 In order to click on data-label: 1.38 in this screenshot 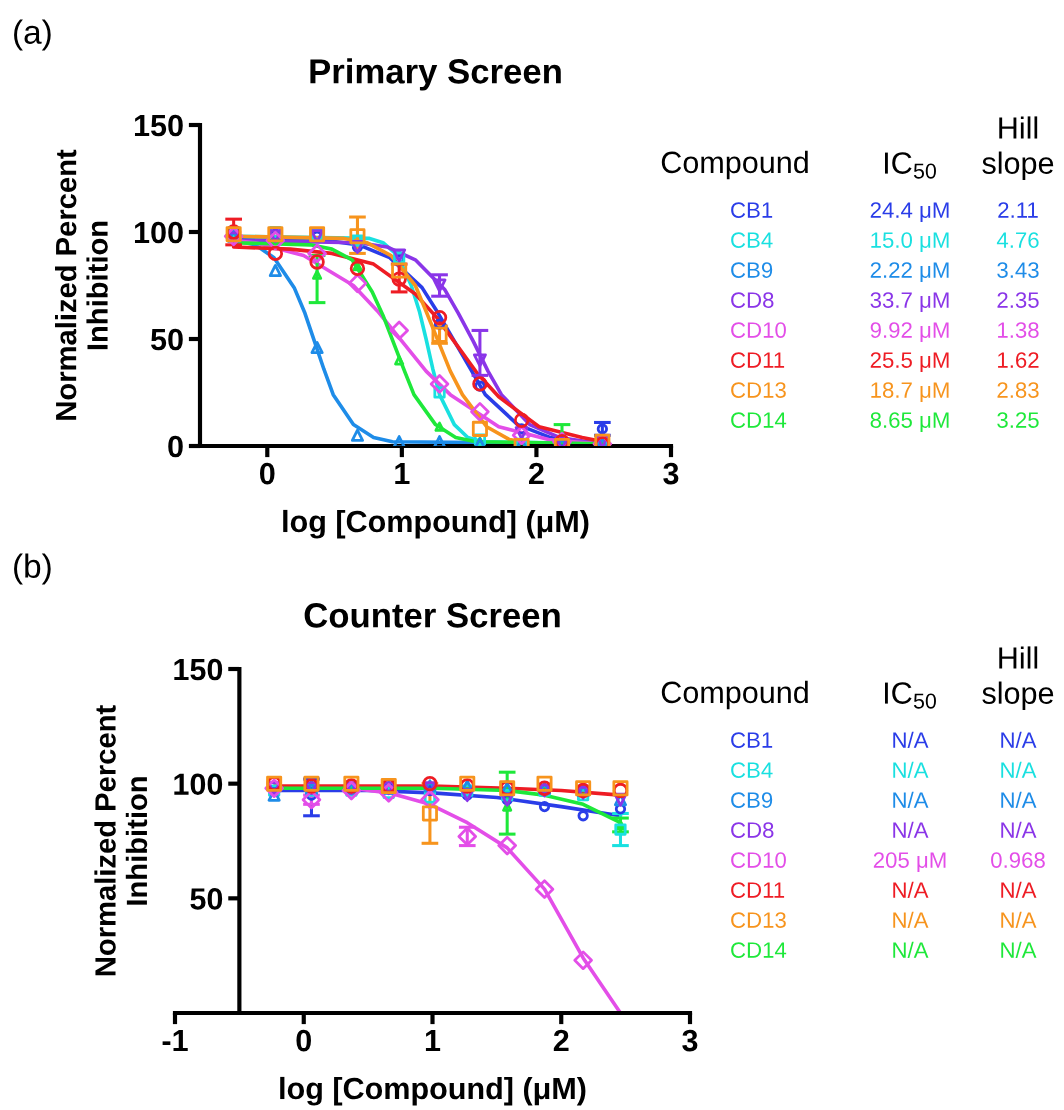, I will do `click(1018, 330)`.